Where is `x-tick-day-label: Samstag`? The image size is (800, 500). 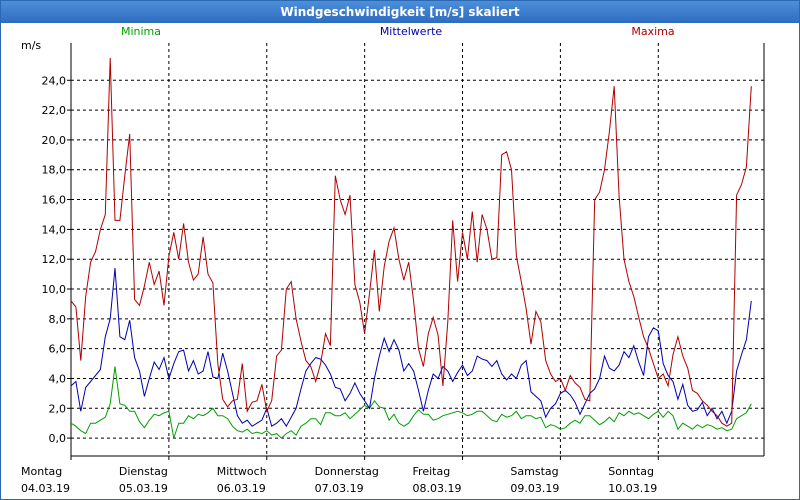 x-tick-day-label: Samstag is located at coordinates (534, 471).